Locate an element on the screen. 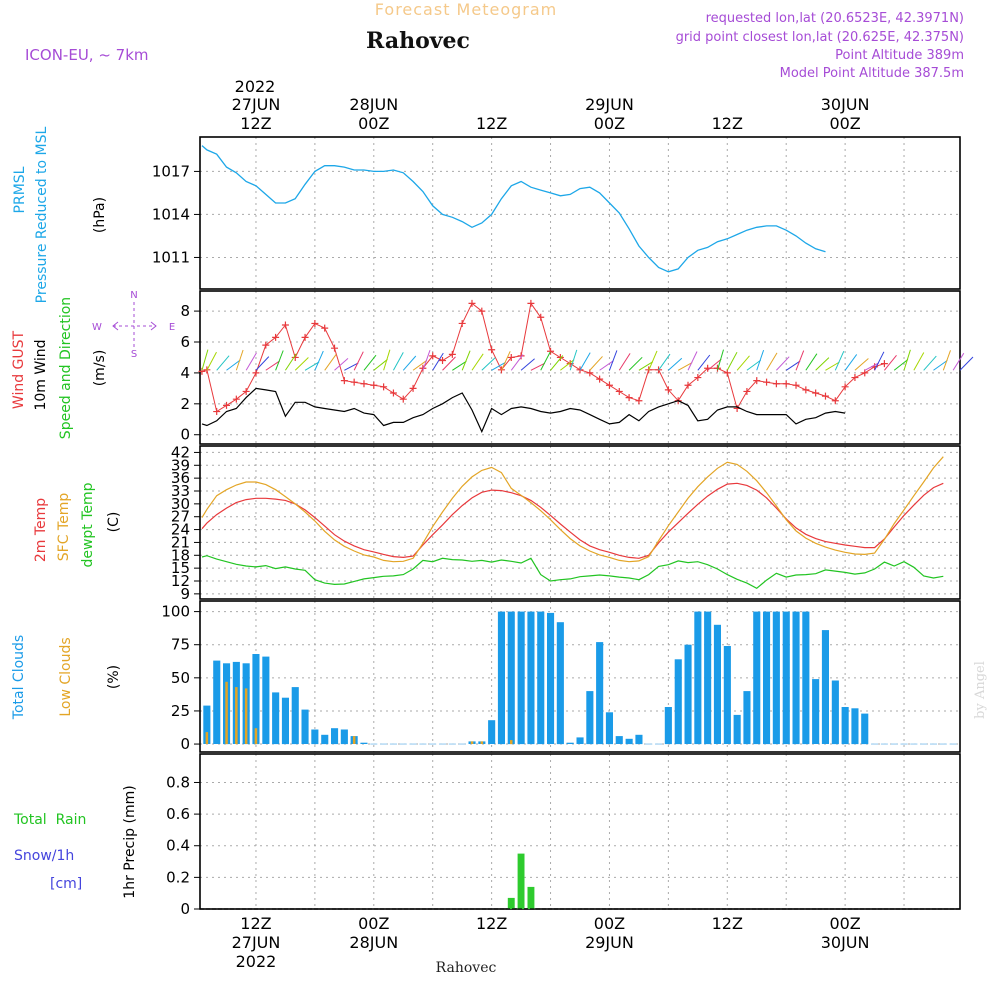 The width and height of the screenshot is (1000, 1000). temp-2m-line is located at coordinates (572, 520).